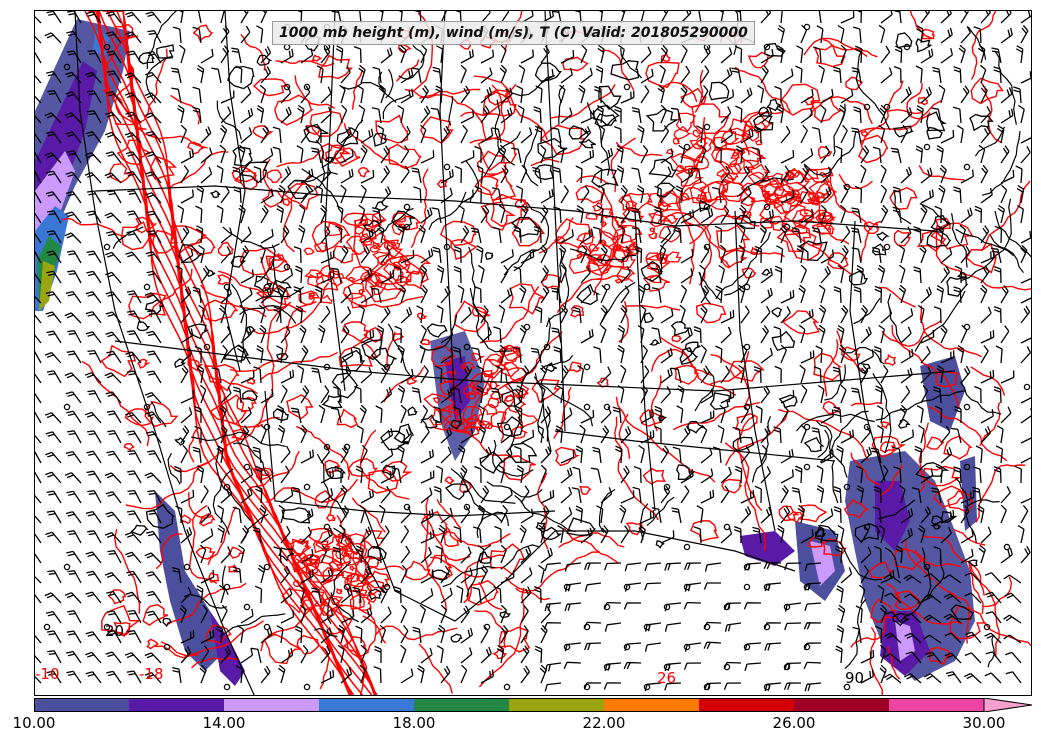  What do you see at coordinates (47, 674) in the screenshot?
I see `contour-label: -10` at bounding box center [47, 674].